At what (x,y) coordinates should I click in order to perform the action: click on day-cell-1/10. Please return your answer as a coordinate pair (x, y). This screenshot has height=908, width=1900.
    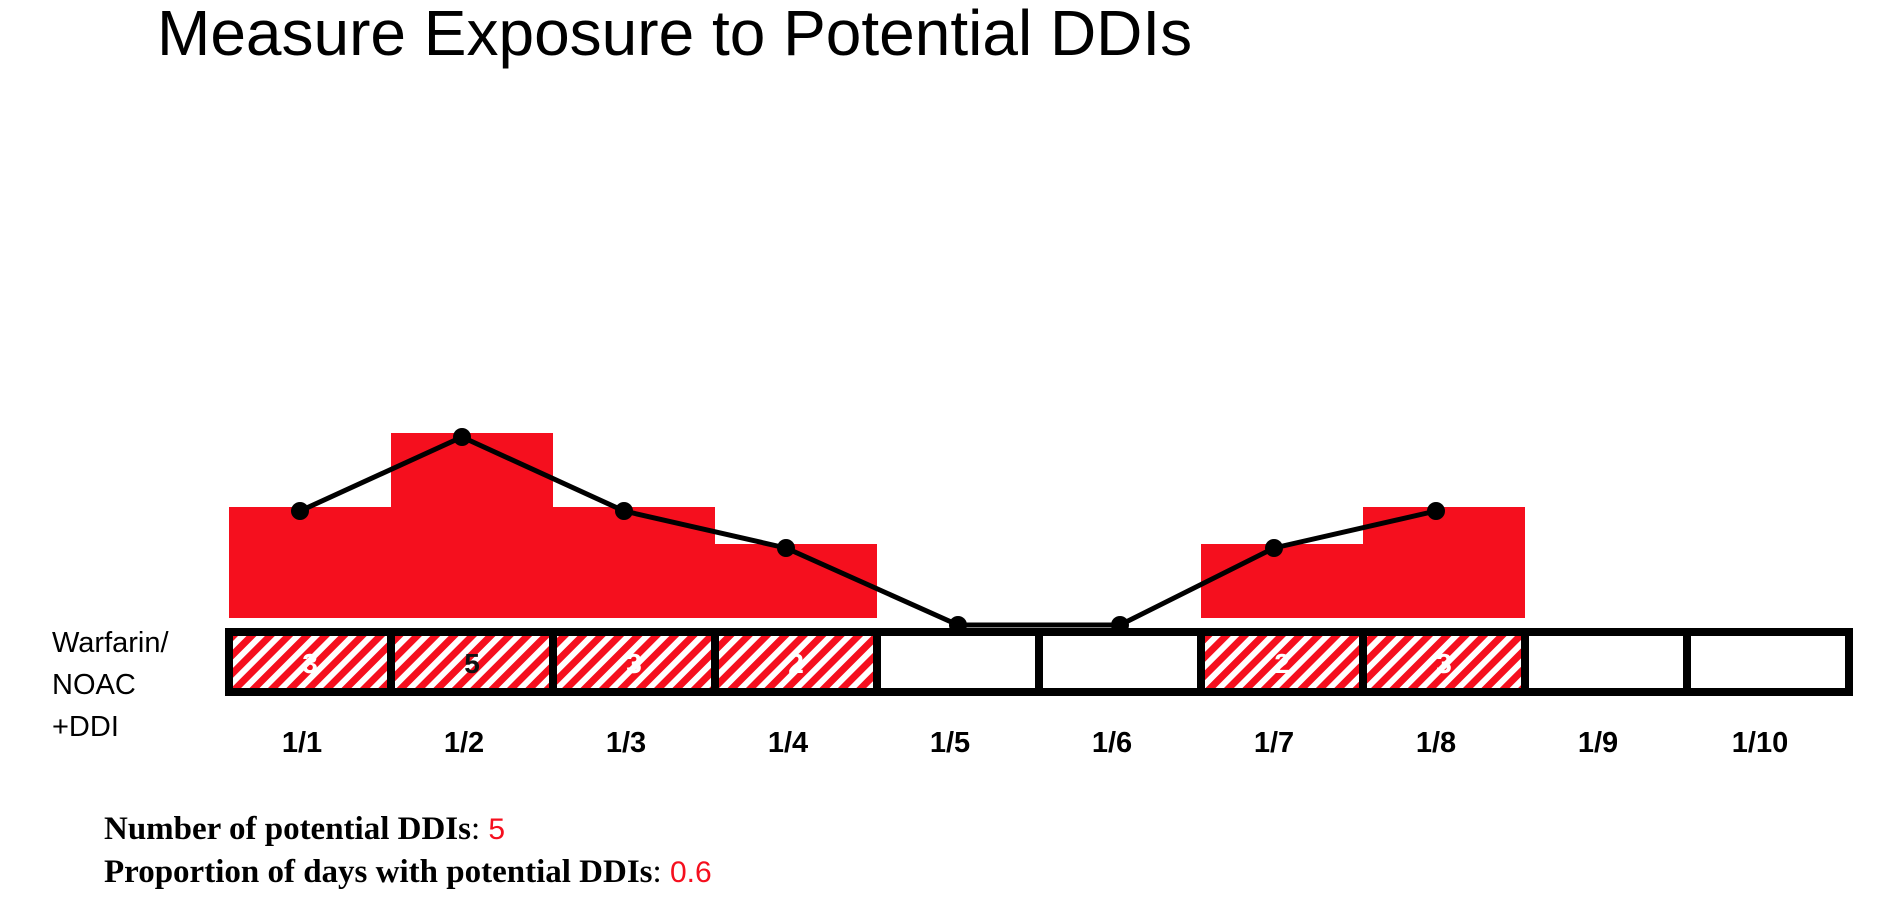
    Looking at the image, I should click on (1768, 662).